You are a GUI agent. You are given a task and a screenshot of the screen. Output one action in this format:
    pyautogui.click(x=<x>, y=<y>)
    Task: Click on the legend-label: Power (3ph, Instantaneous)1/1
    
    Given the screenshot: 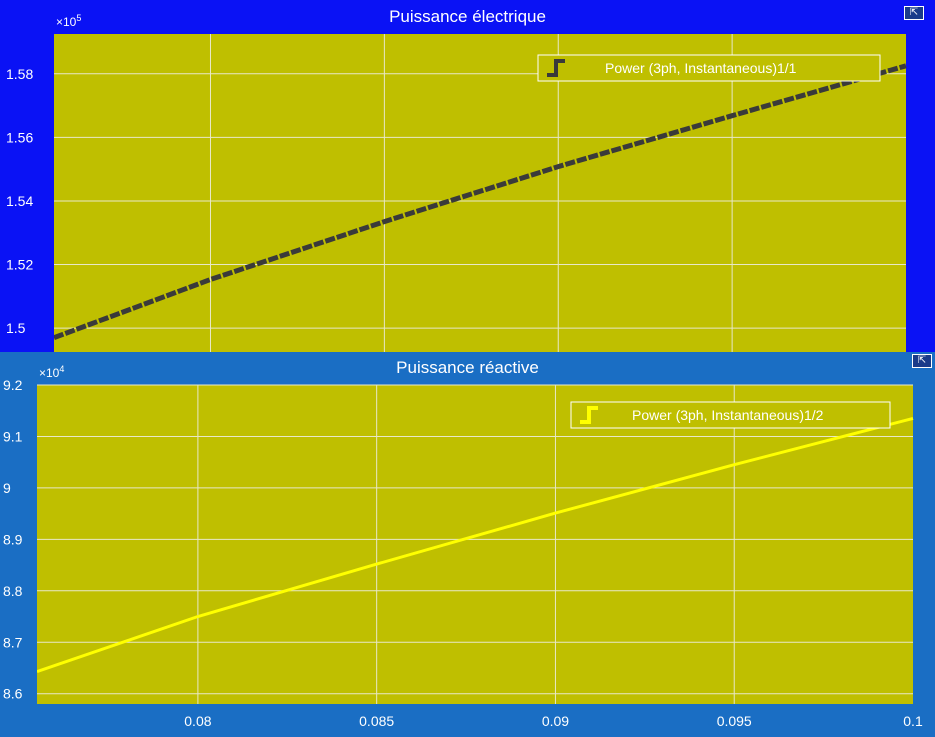 What is the action you would take?
    pyautogui.click(x=701, y=68)
    